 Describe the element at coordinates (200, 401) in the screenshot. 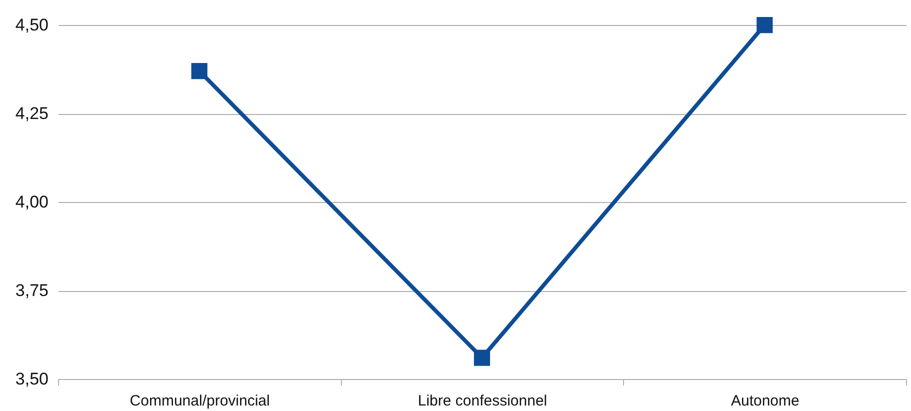

I see `x-tick-label: Communal/provincial` at that location.